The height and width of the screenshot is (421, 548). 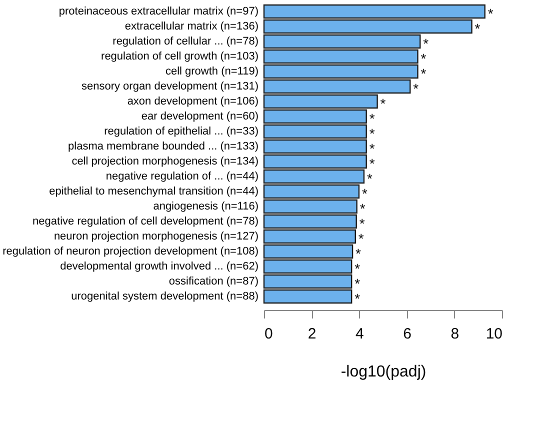 I want to click on x-tick-label: 2, so click(x=312, y=334).